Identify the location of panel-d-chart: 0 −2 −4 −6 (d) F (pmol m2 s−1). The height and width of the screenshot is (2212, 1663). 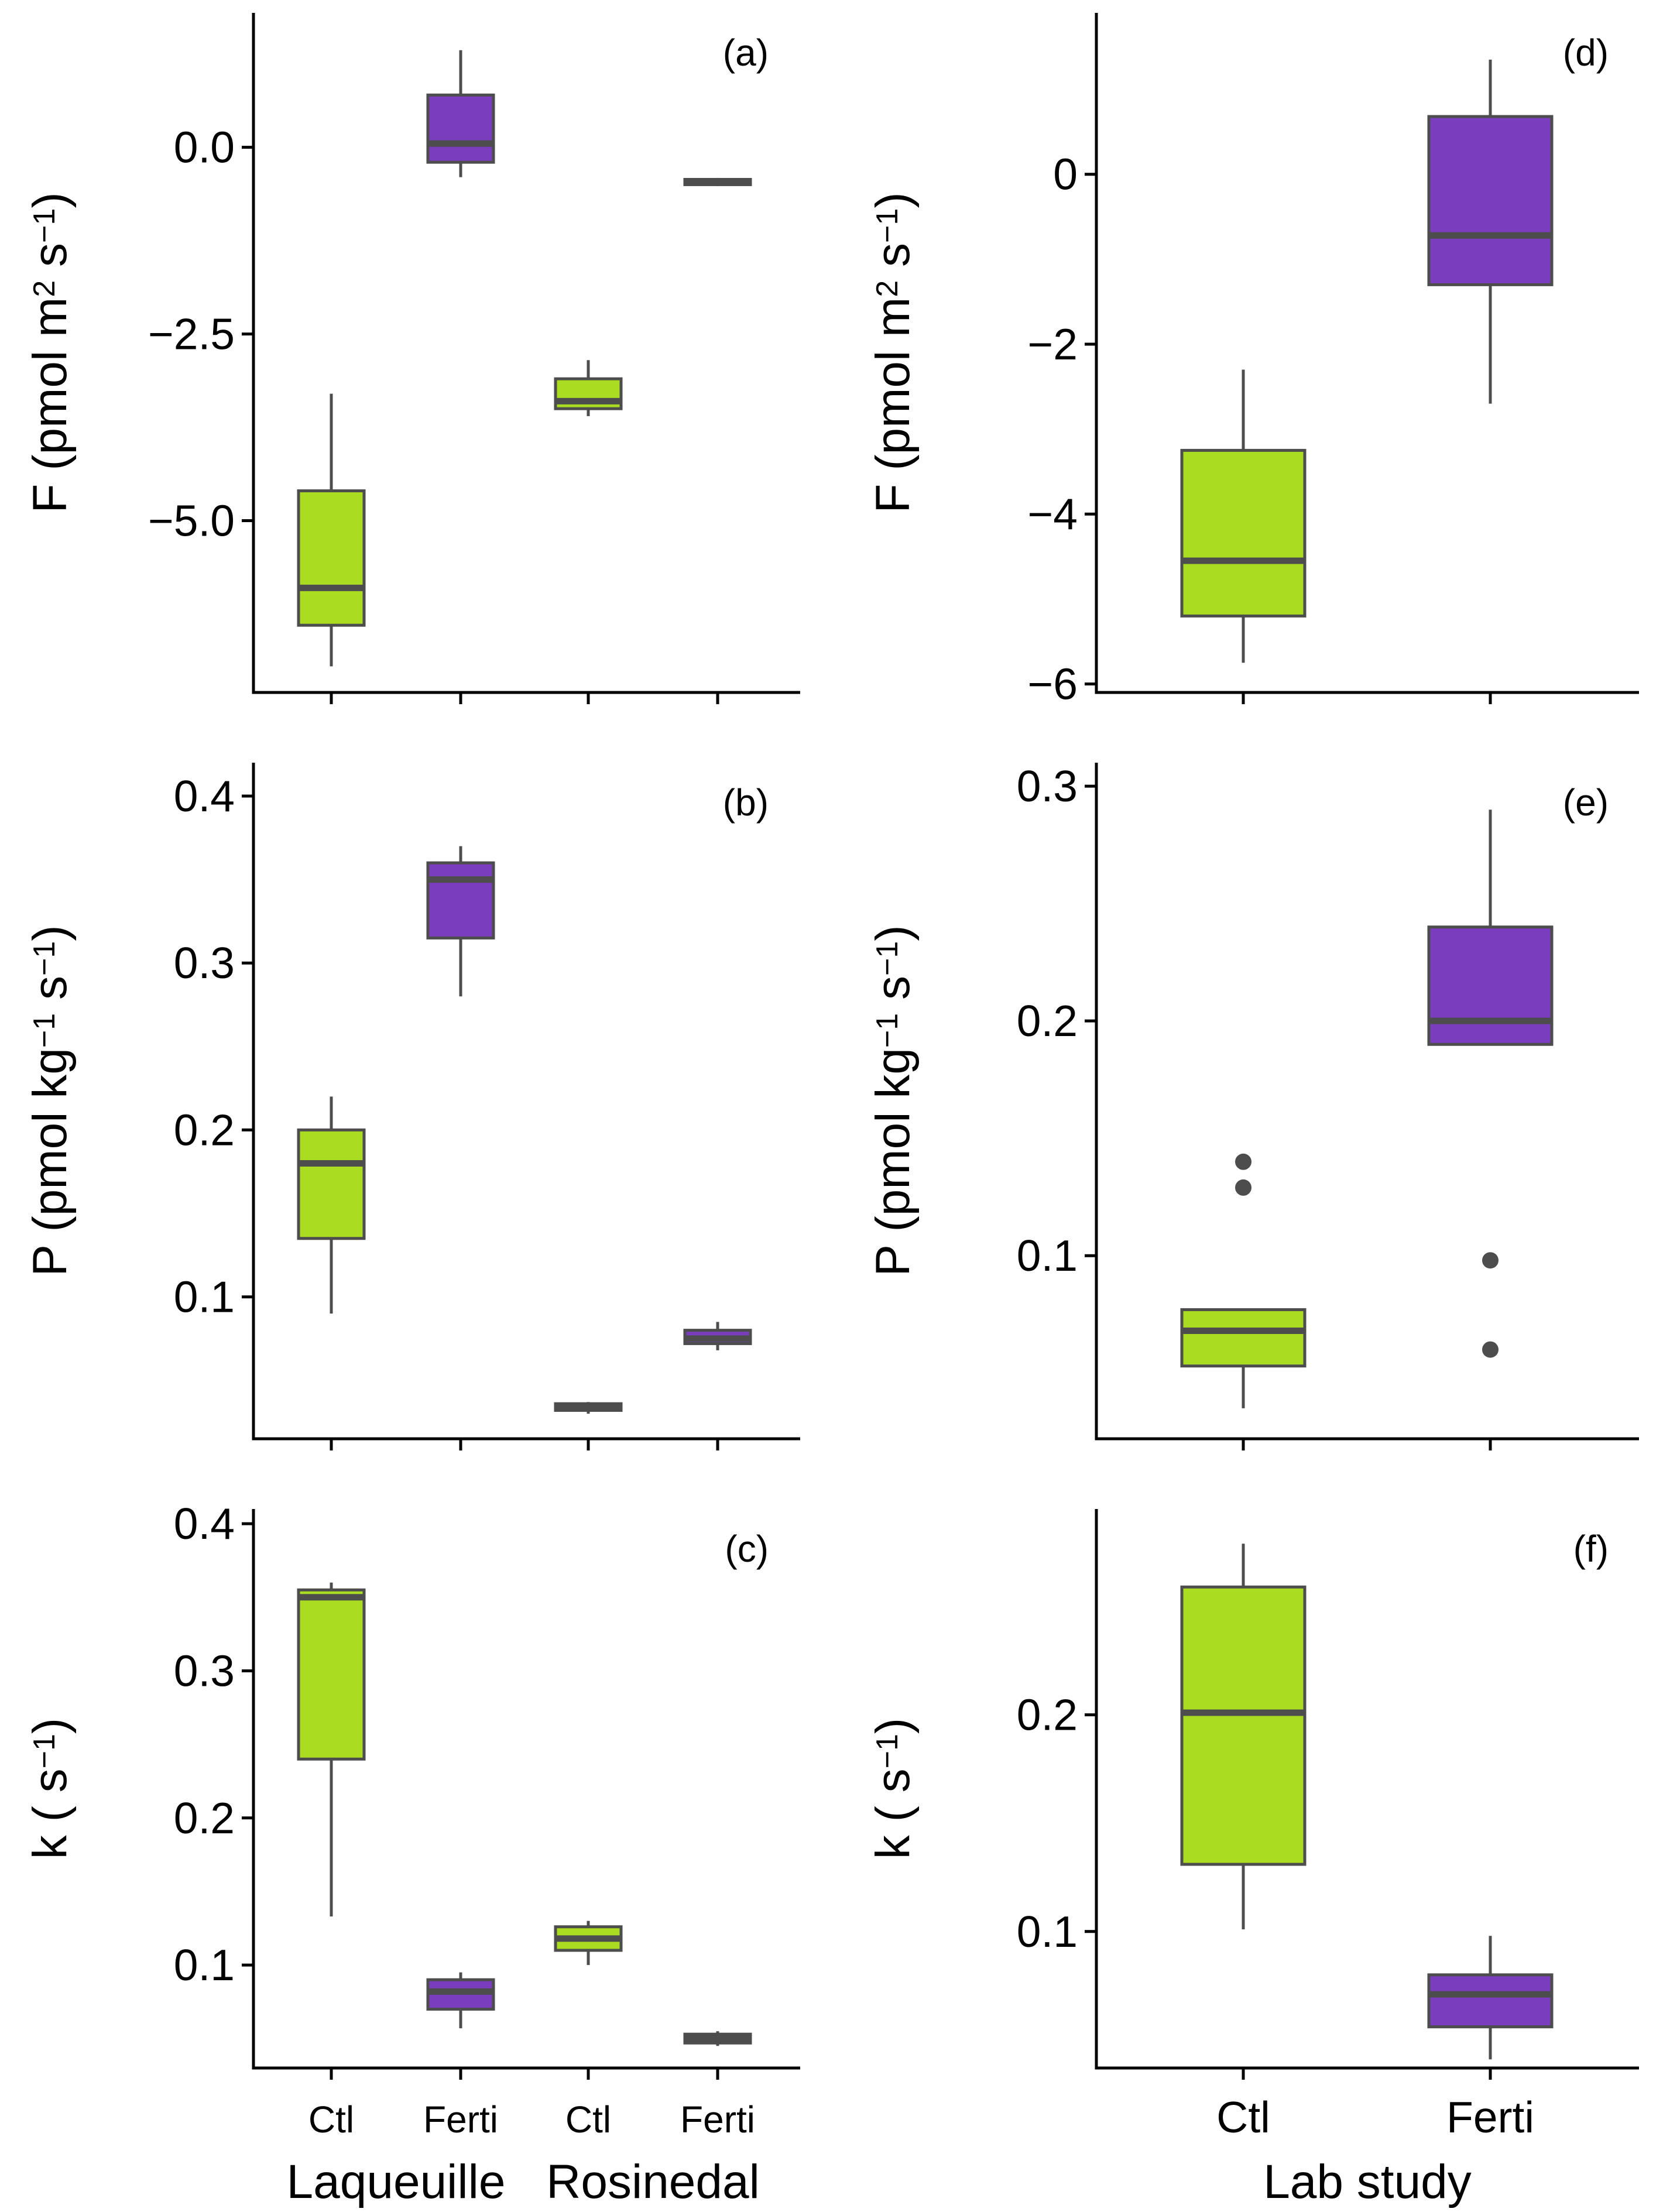
(1252, 360).